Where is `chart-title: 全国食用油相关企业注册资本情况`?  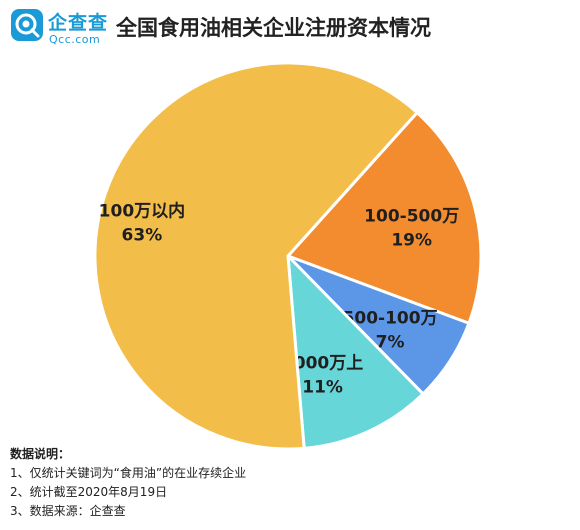
chart-title: 全国食用油相关企业注册资本情况 is located at coordinates (273, 28).